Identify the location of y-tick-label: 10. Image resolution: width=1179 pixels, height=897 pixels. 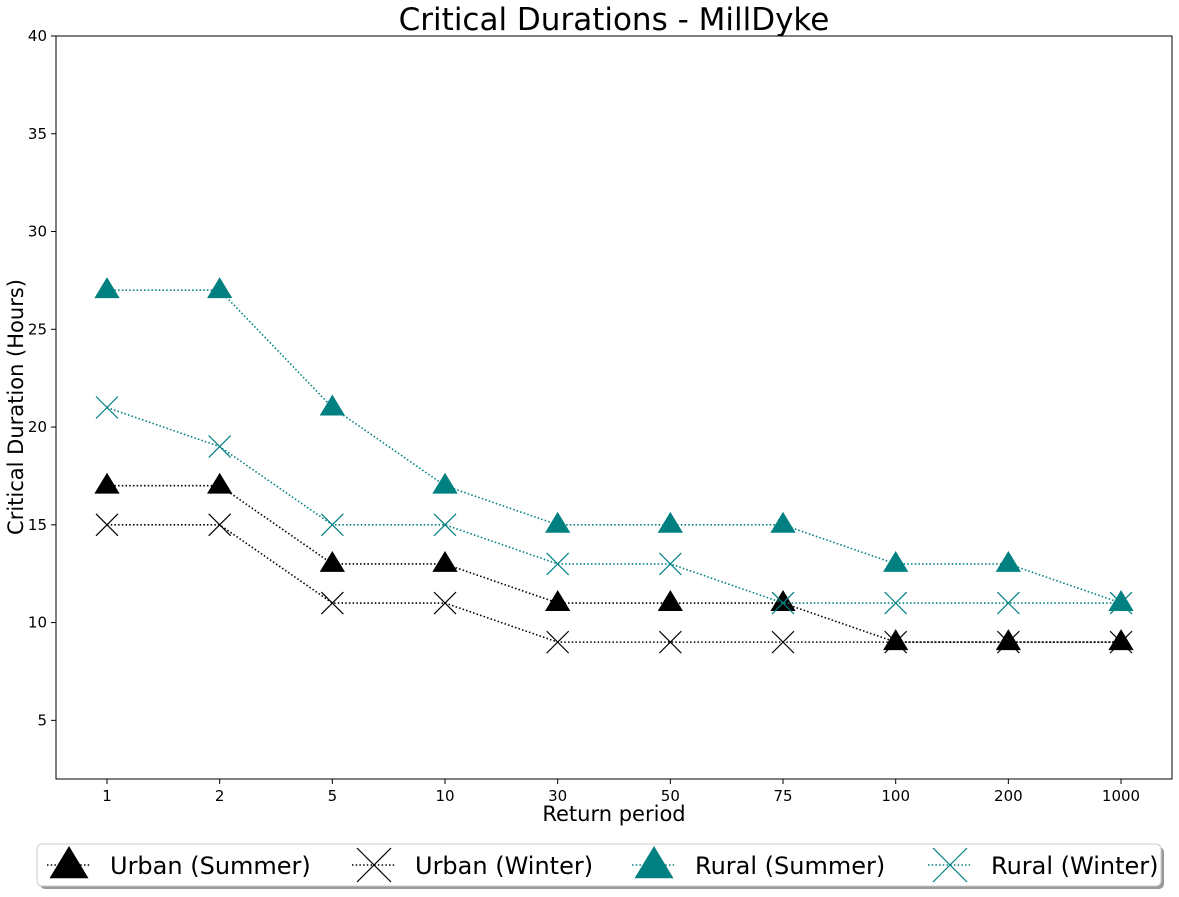
(37, 623).